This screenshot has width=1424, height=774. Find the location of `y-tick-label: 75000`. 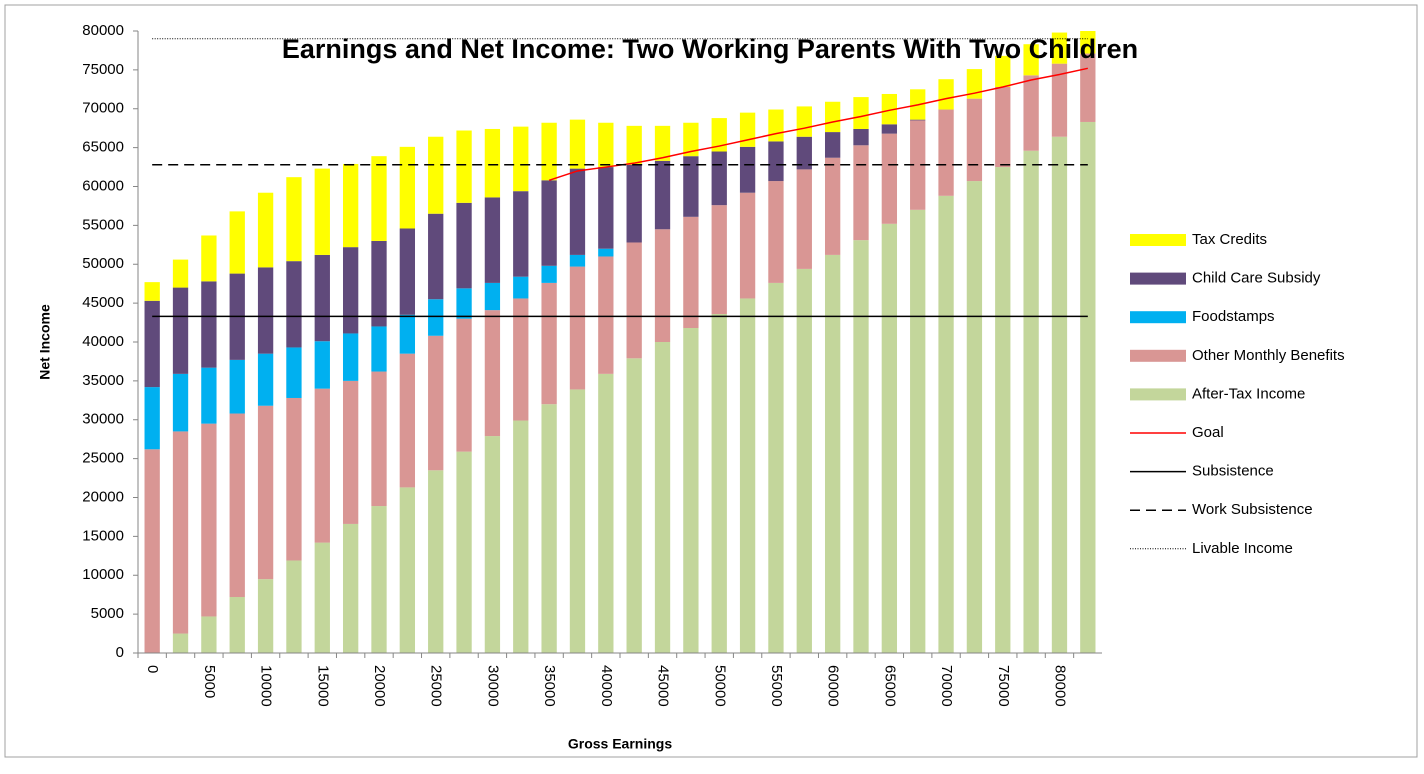

y-tick-label: 75000 is located at coordinates (103, 69).